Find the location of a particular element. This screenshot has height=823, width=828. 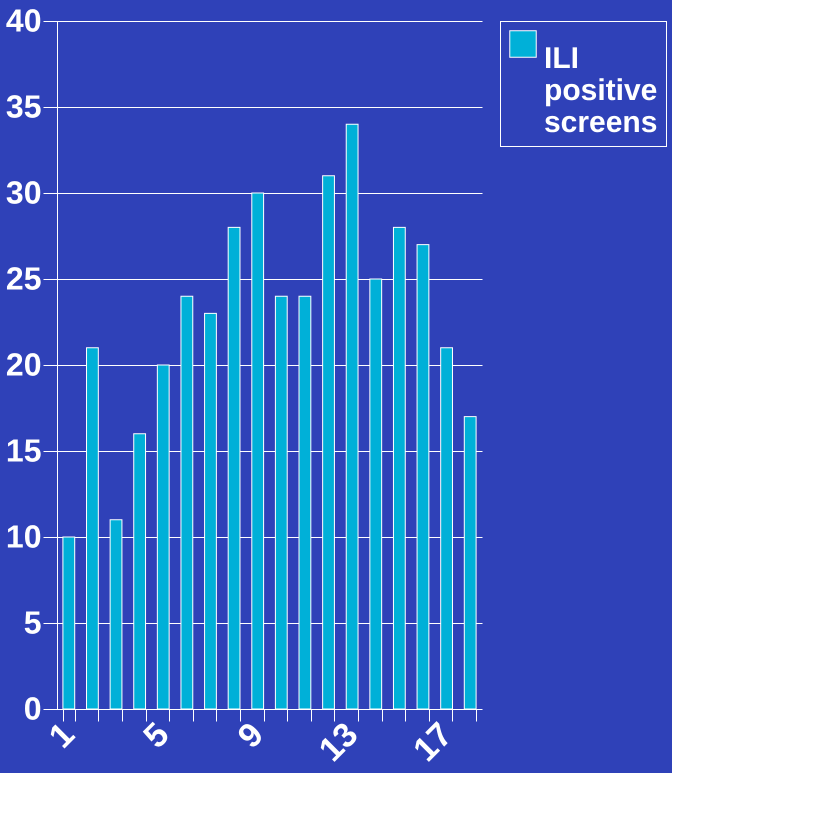

y-tick-label: 10 is located at coordinates (24, 536).